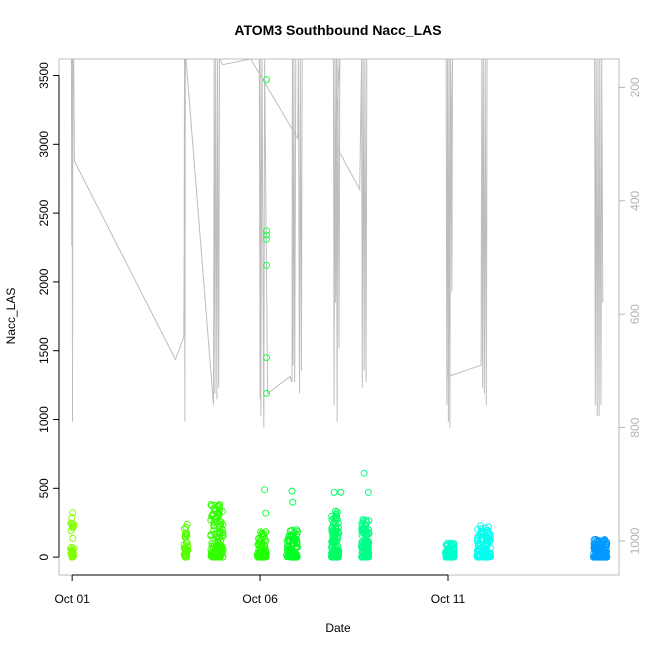  Describe the element at coordinates (635, 87) in the screenshot. I see `y2-tick-label: 200` at that location.